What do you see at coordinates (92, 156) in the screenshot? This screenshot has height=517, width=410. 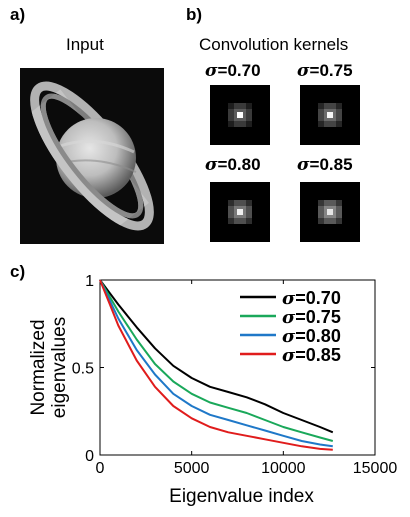 I see `saturn-input-image` at bounding box center [92, 156].